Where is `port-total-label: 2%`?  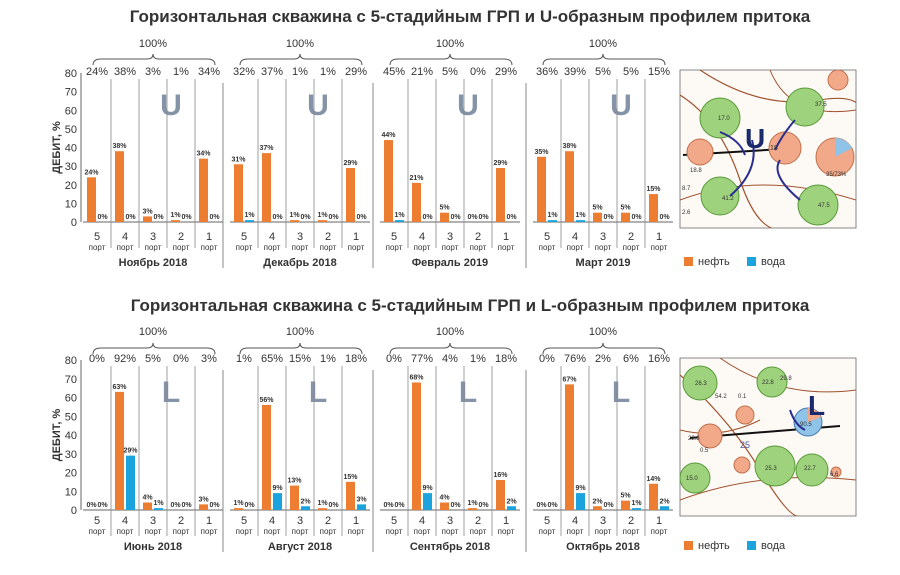
port-total-label: 2% is located at coordinates (603, 359).